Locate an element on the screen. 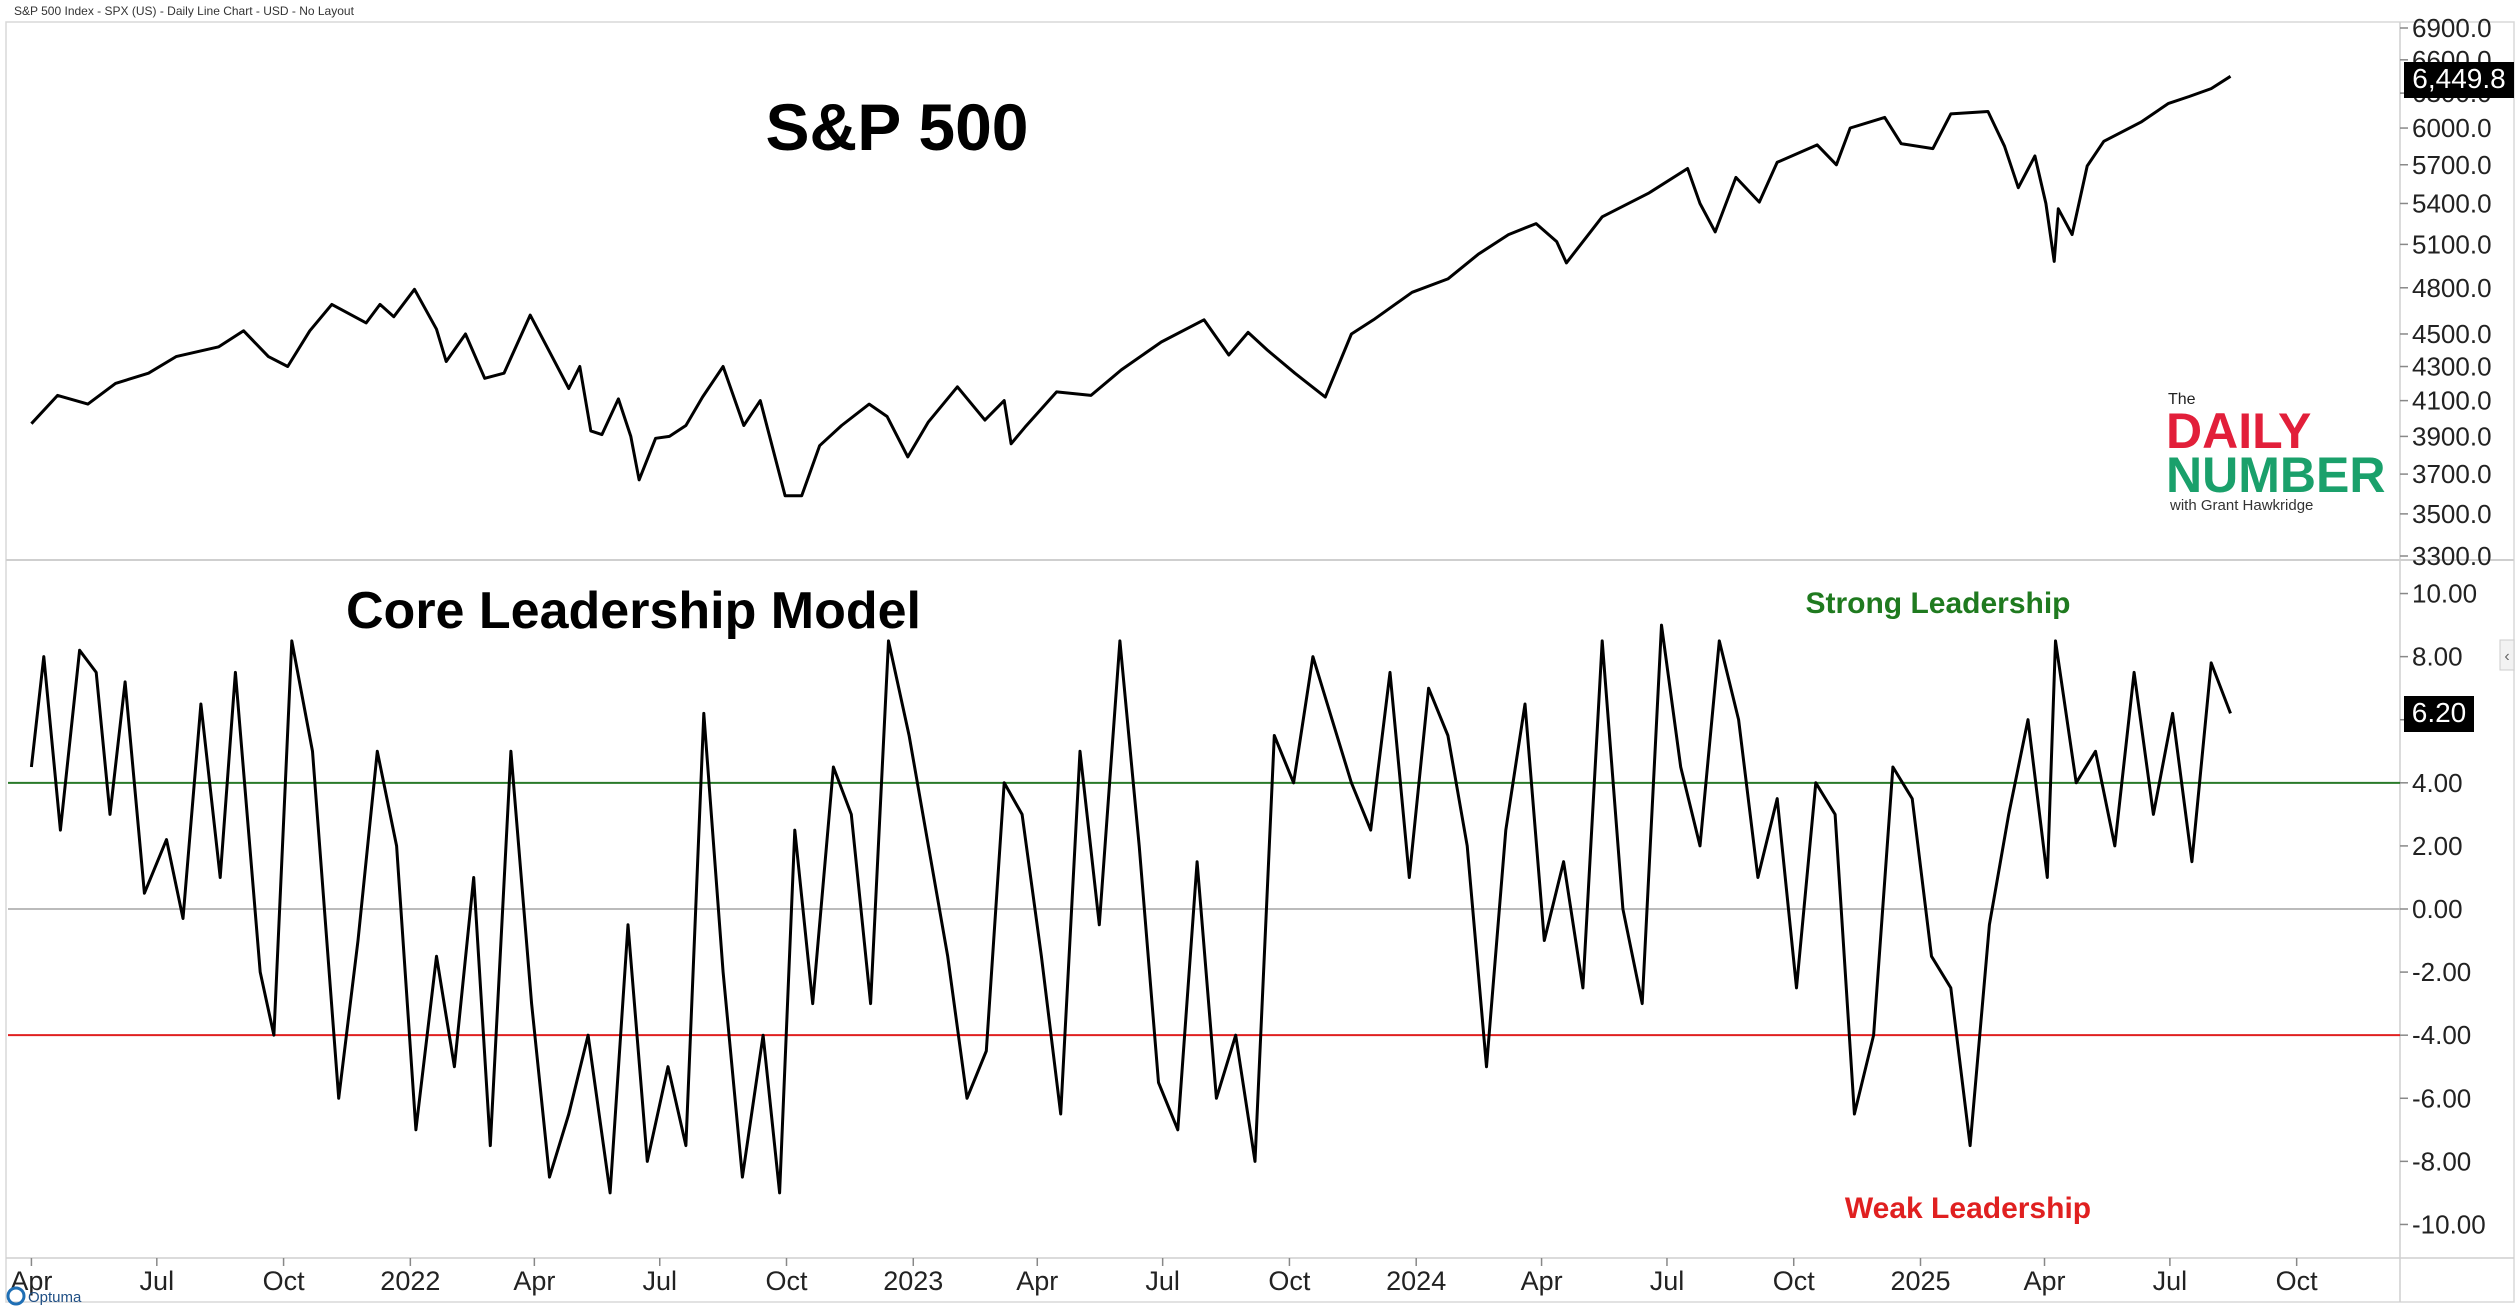 This screenshot has width=2518, height=1307. x-tick-label: 2024 is located at coordinates (1416, 1281).